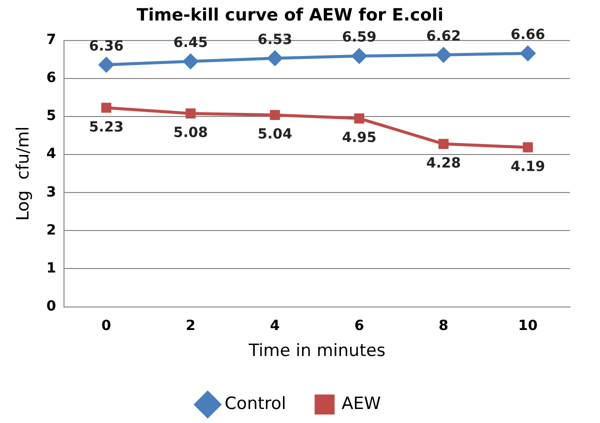  I want to click on data-label: 6.53, so click(275, 40).